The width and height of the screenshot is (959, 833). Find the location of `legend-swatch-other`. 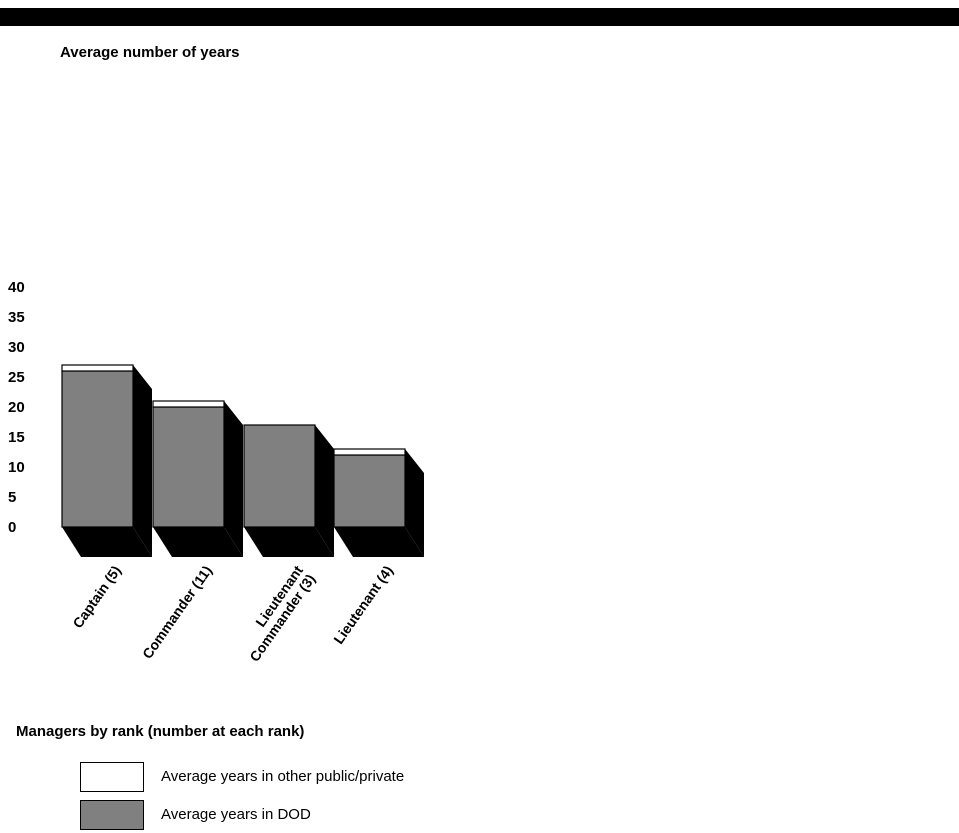

legend-swatch-other is located at coordinates (112, 777).